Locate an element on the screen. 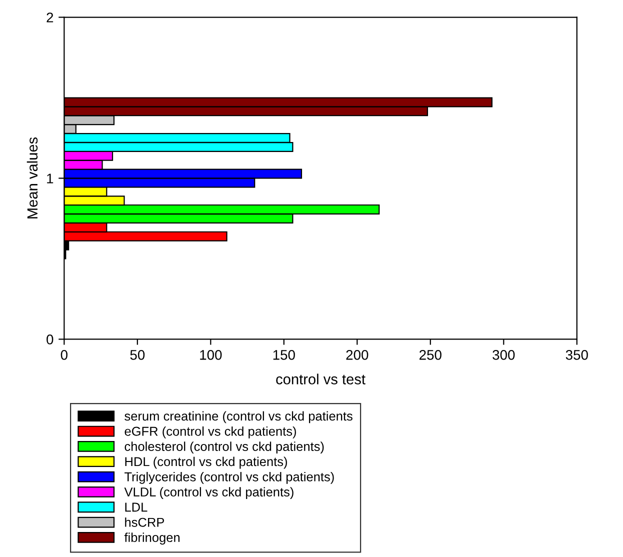 This screenshot has width=623, height=557. legend-label: LDL is located at coordinates (136, 507).